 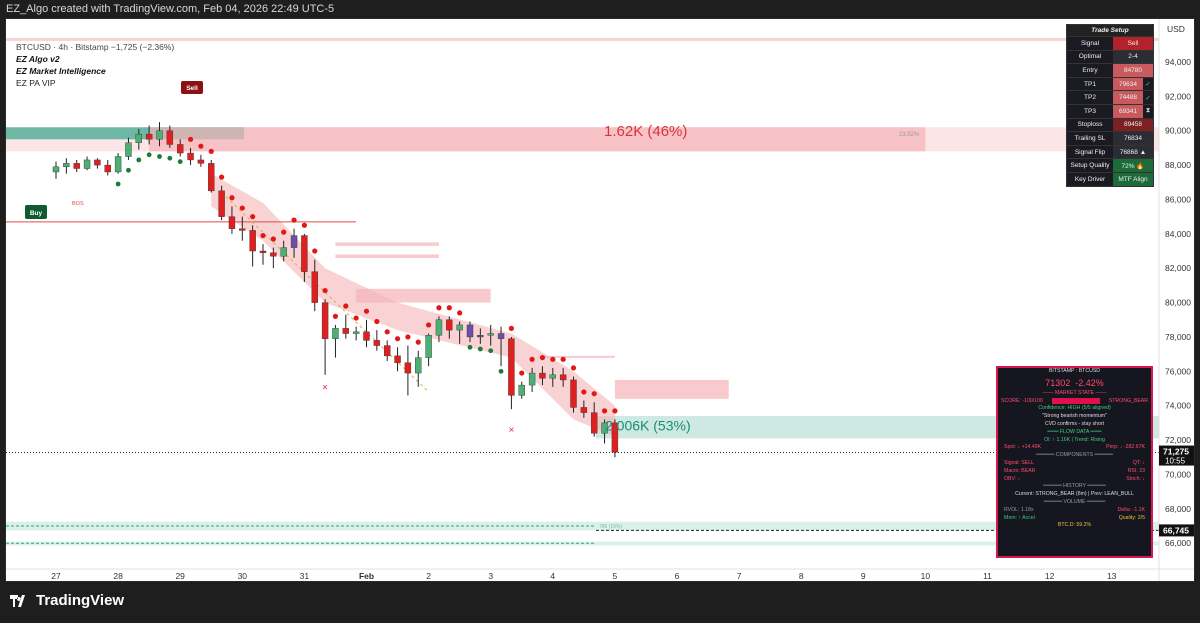 I want to click on intel-signal: Signal: SELL, so click(x=1019, y=462).